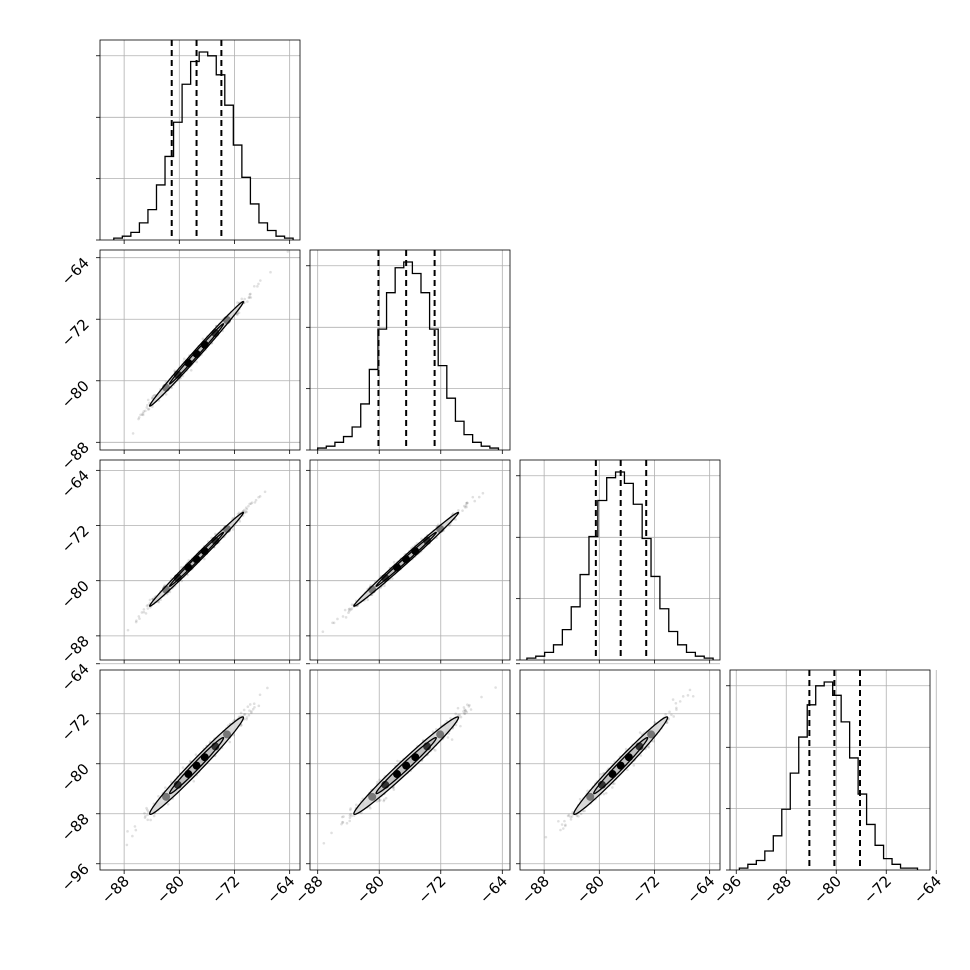  I want to click on panel-content, so click(619, 763).